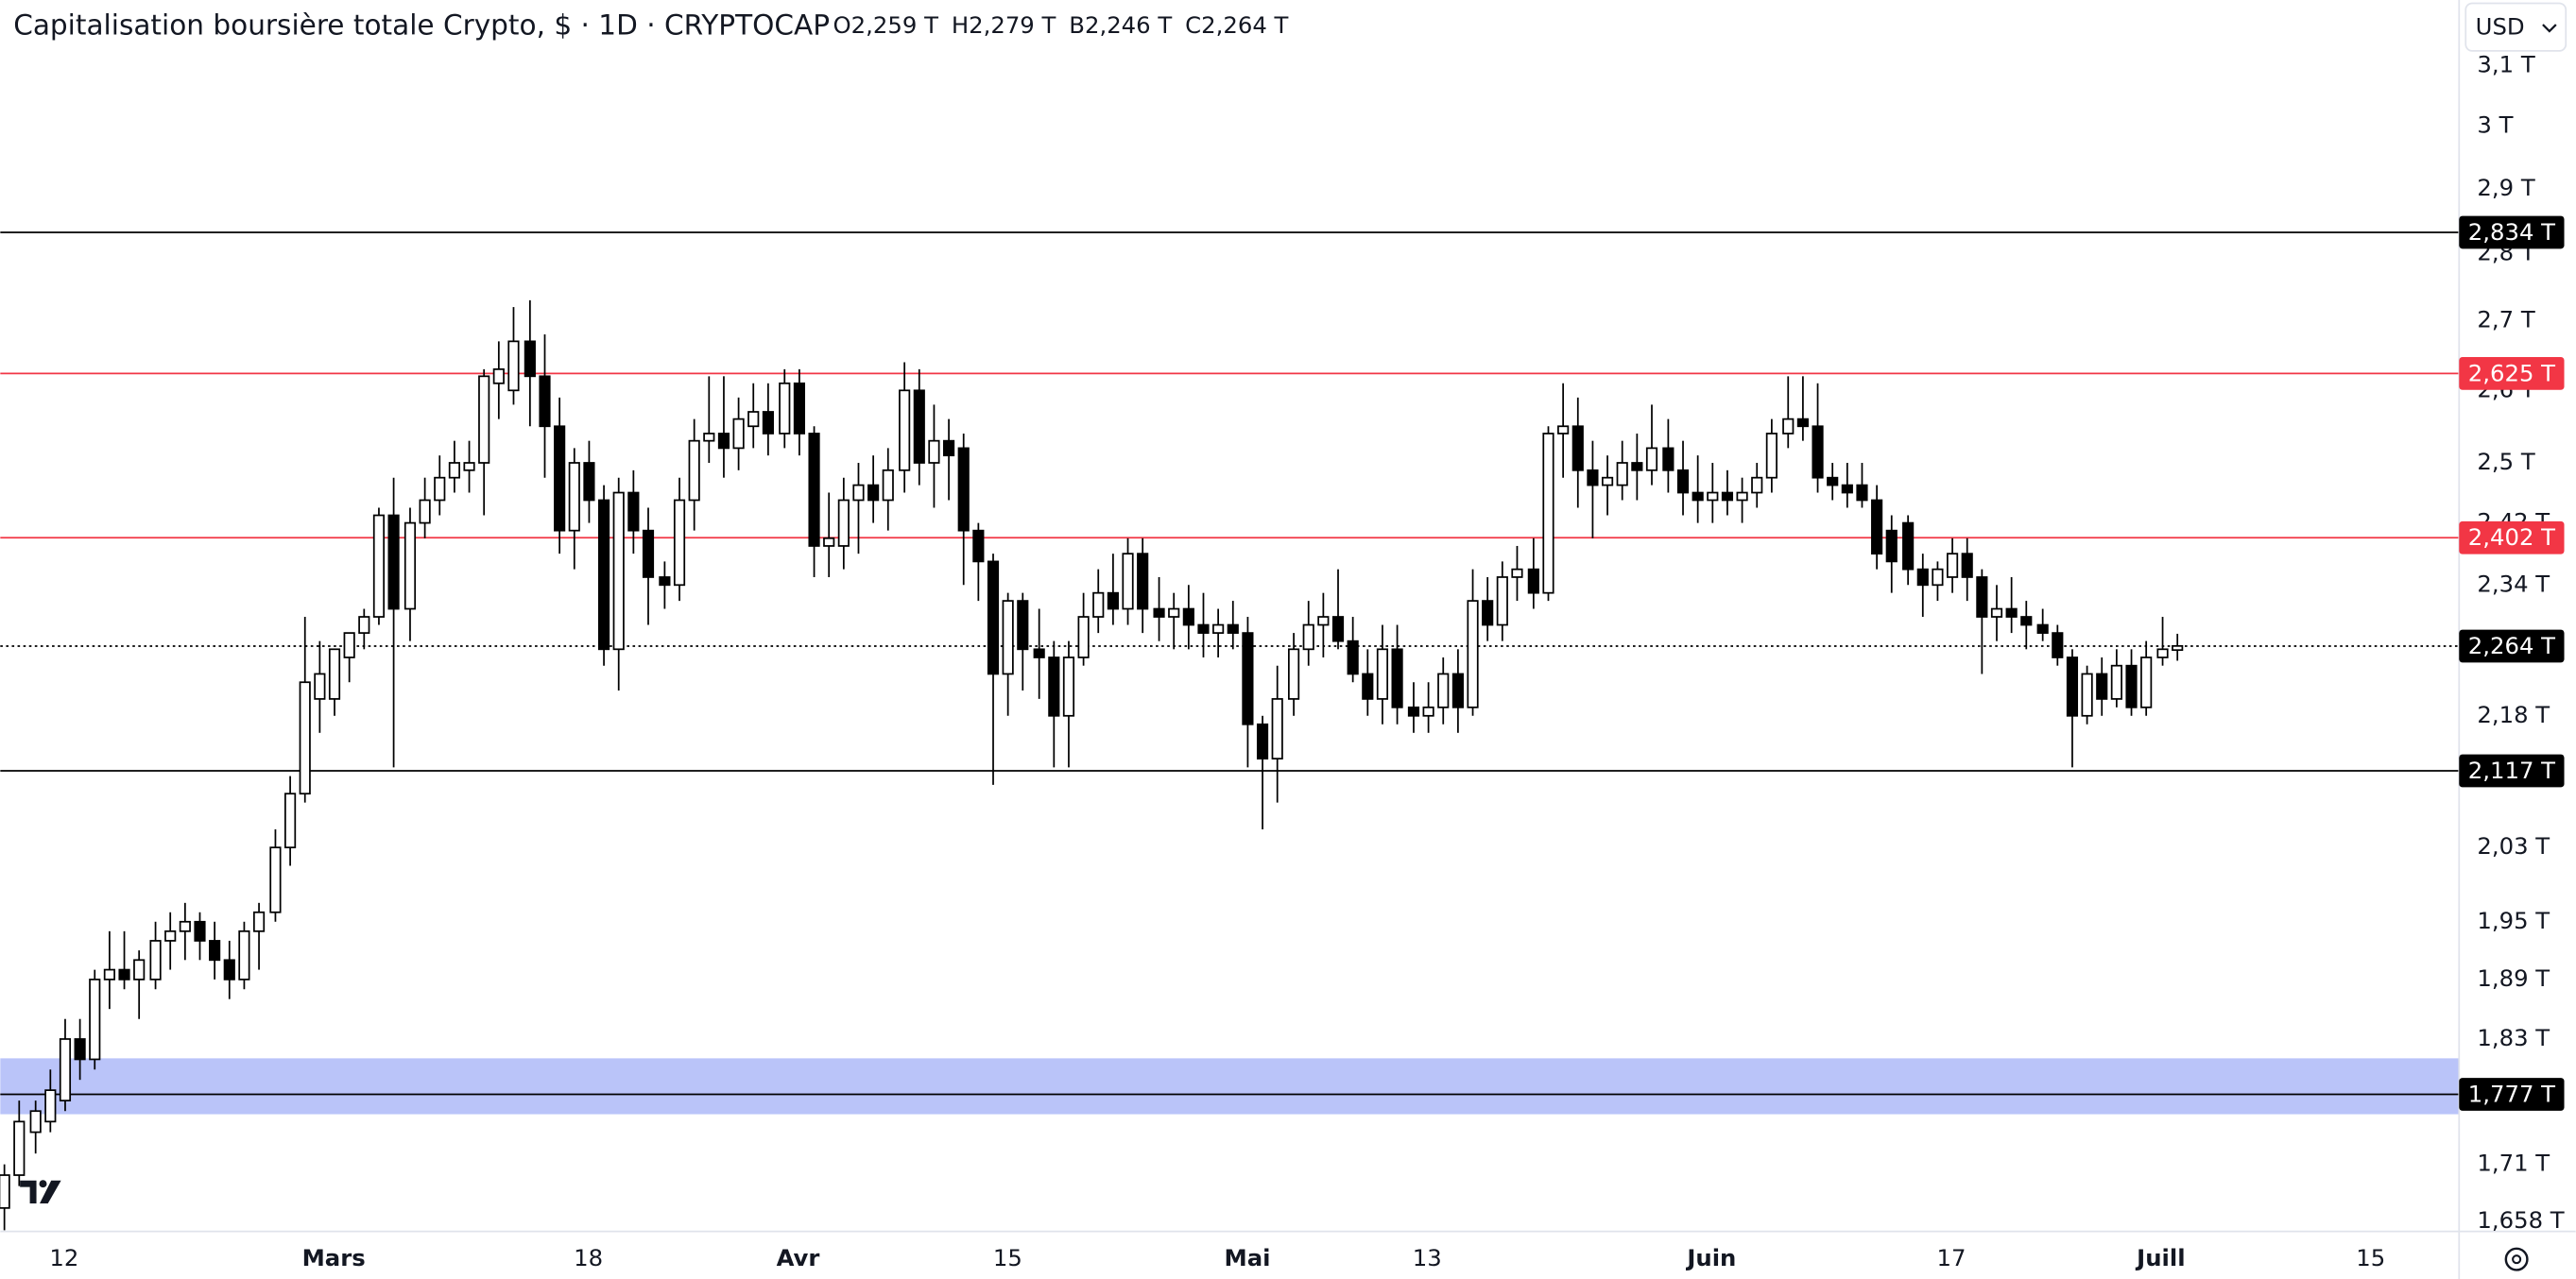 Image resolution: width=2576 pixels, height=1279 pixels. Describe the element at coordinates (2513, 978) in the screenshot. I see `y-tick-label: 1,89 T` at that location.